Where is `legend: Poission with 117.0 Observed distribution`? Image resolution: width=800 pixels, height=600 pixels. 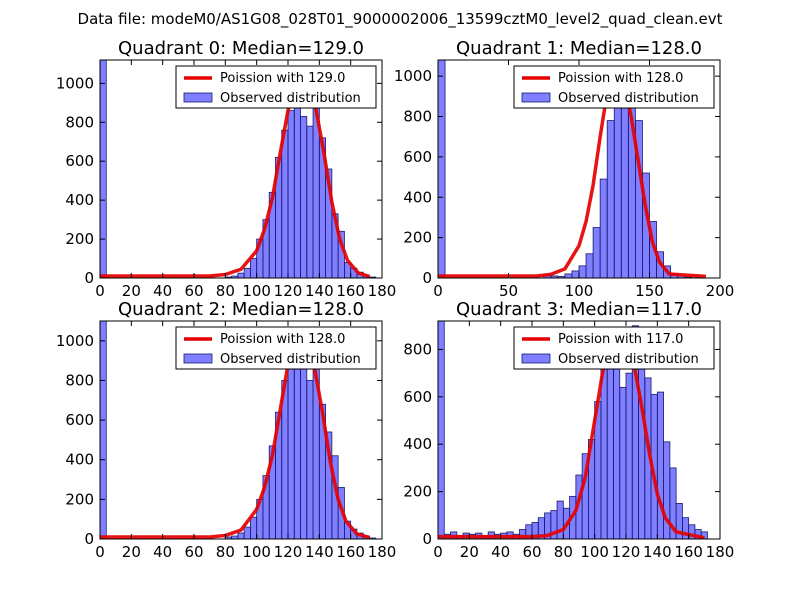
legend: Poission with 117.0 Observed distribution is located at coordinates (614, 348).